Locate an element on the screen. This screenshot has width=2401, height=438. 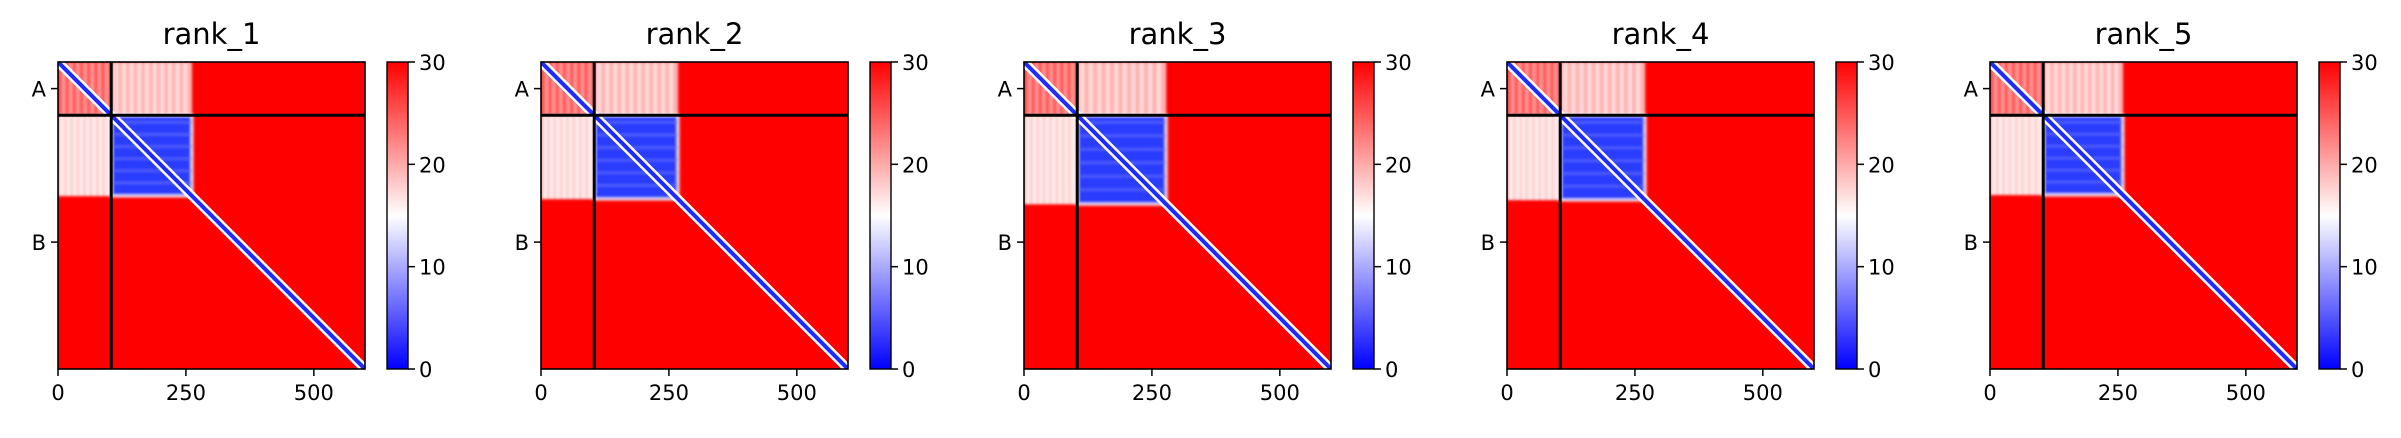
panel-title: rank_3 is located at coordinates (1178, 34).